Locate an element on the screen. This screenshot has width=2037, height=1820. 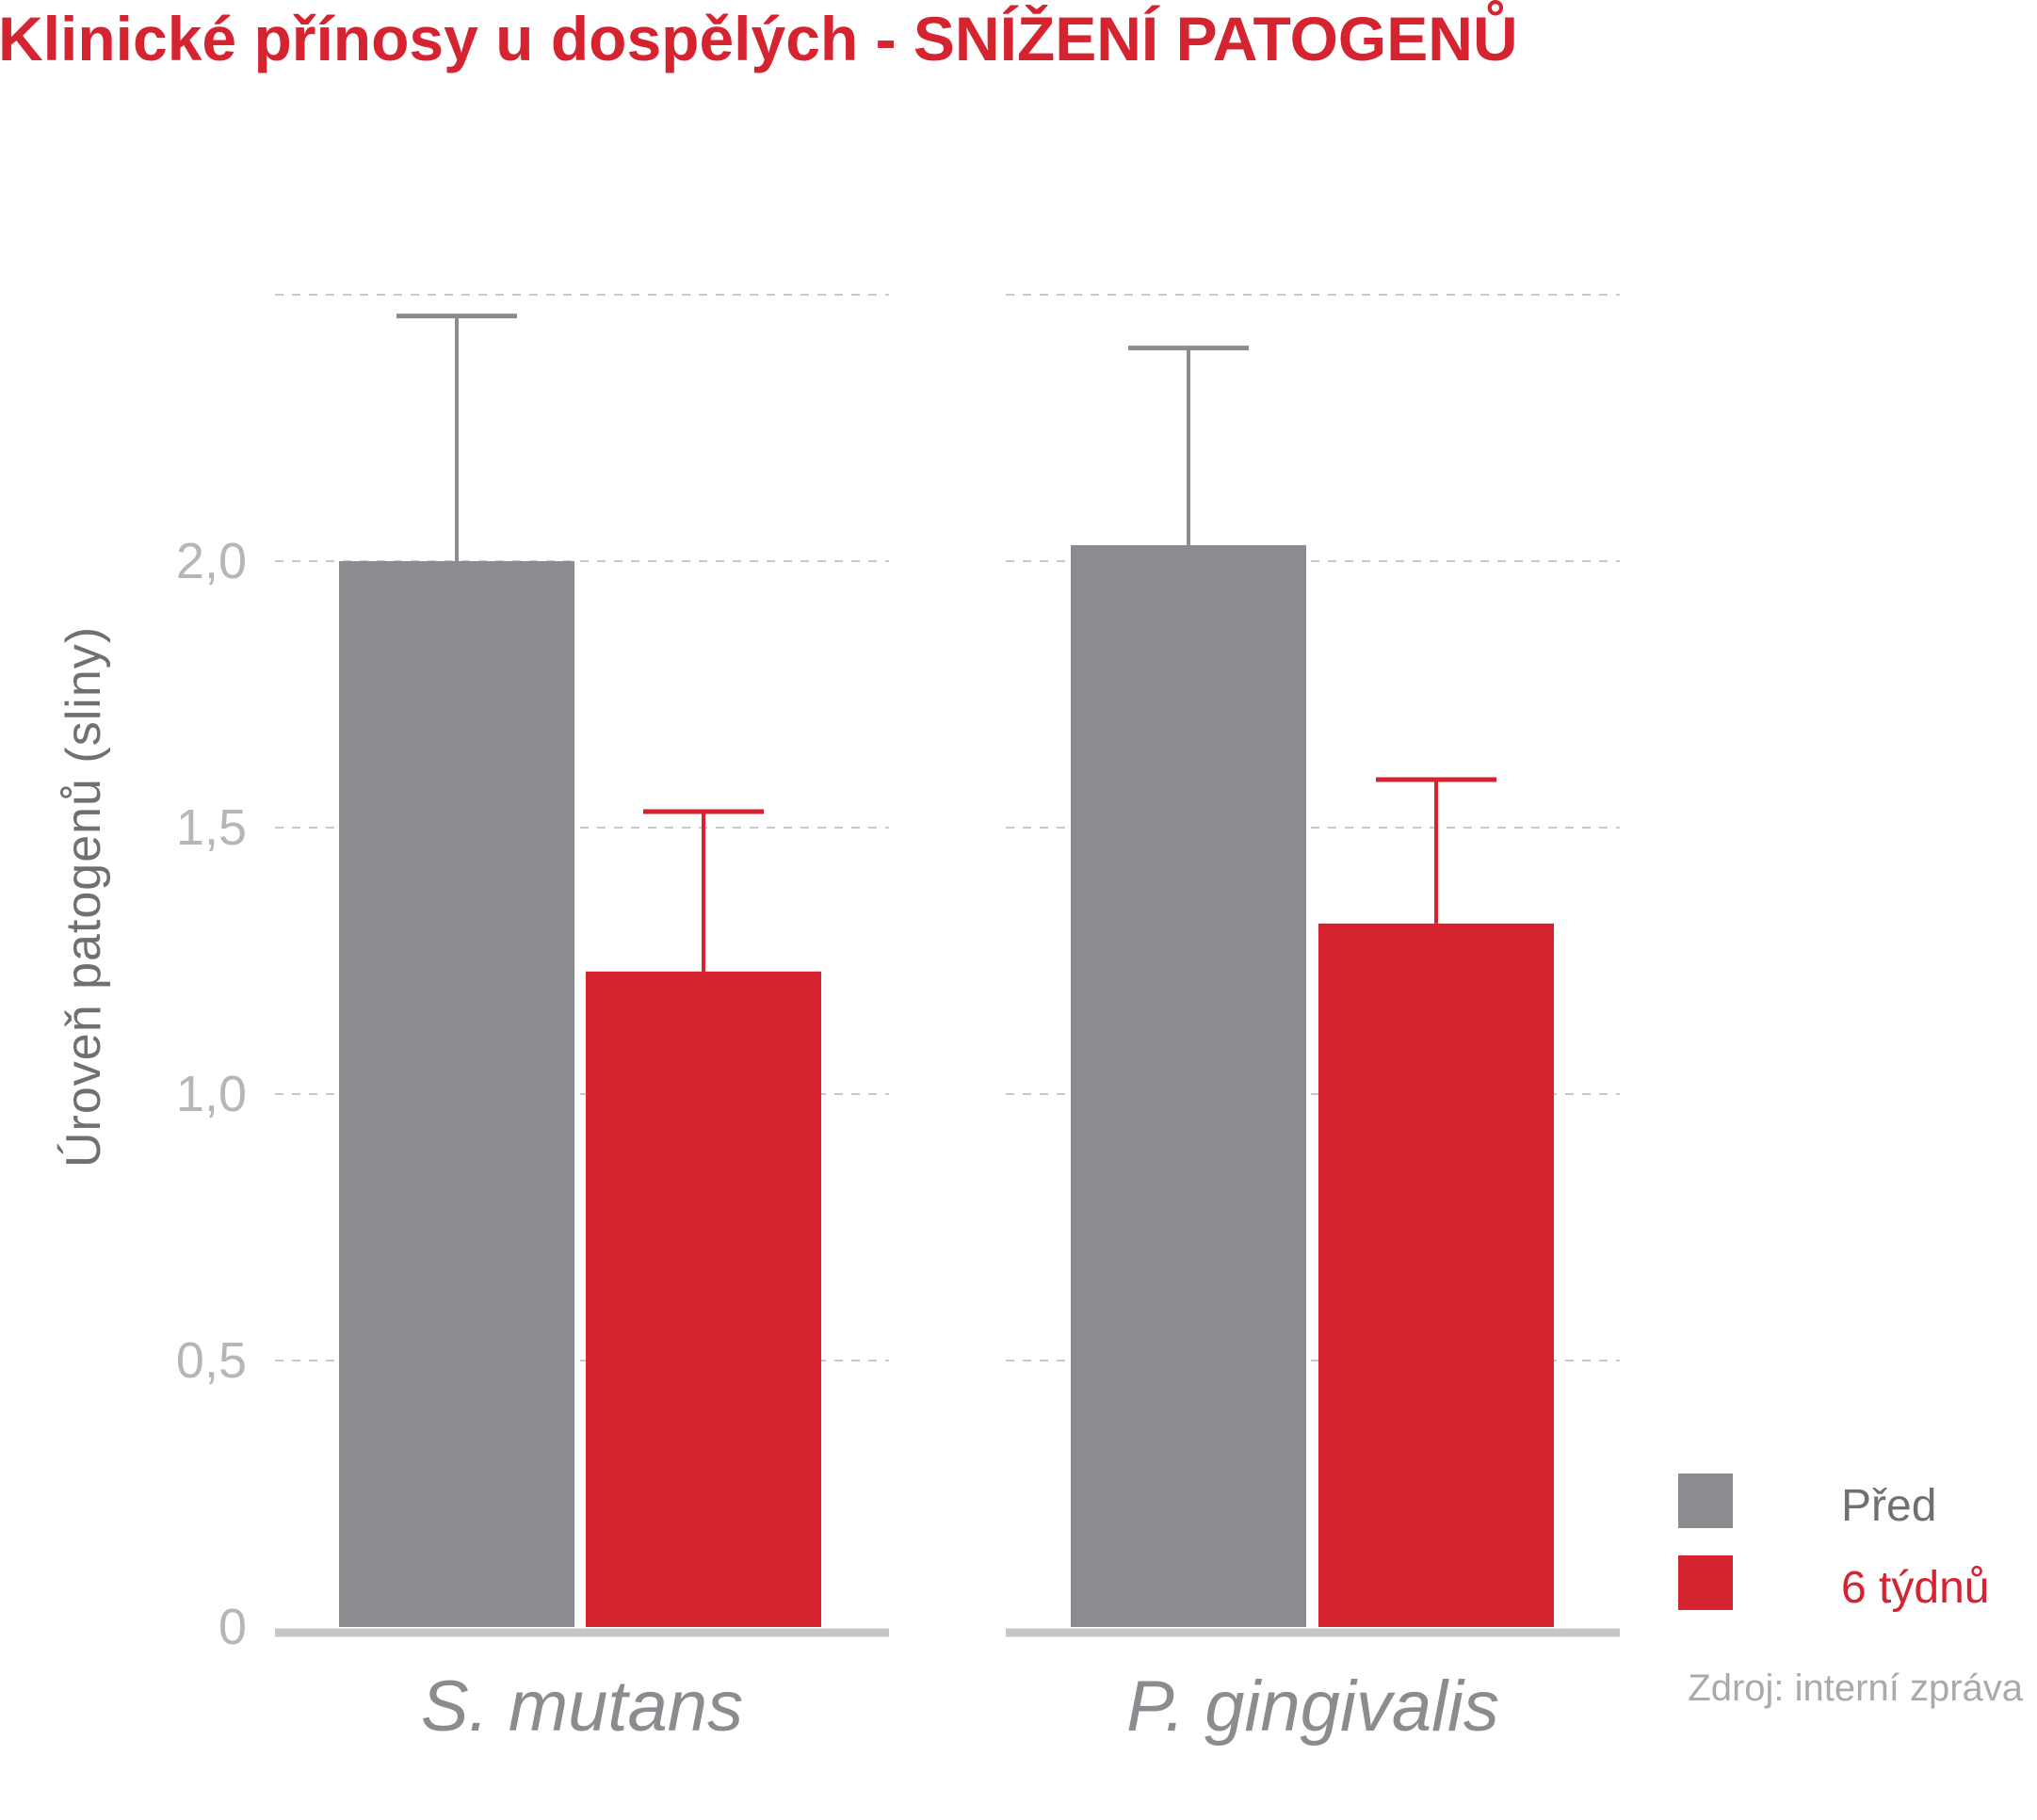
y-tick-label: 0,5 is located at coordinates (211, 1360).